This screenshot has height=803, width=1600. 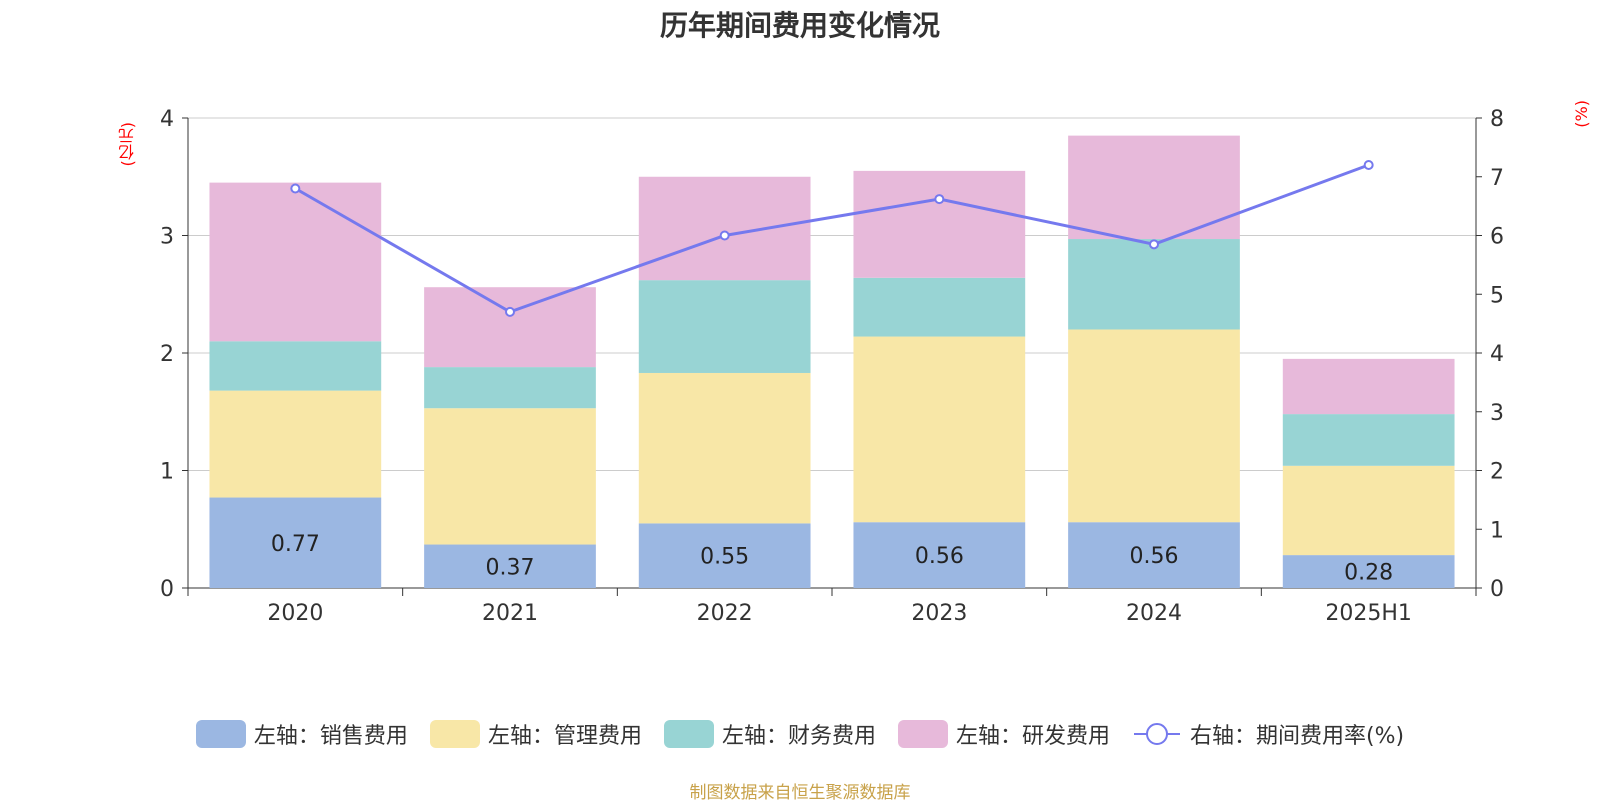 I want to click on right-axis-tick-label: 6, so click(x=1497, y=237).